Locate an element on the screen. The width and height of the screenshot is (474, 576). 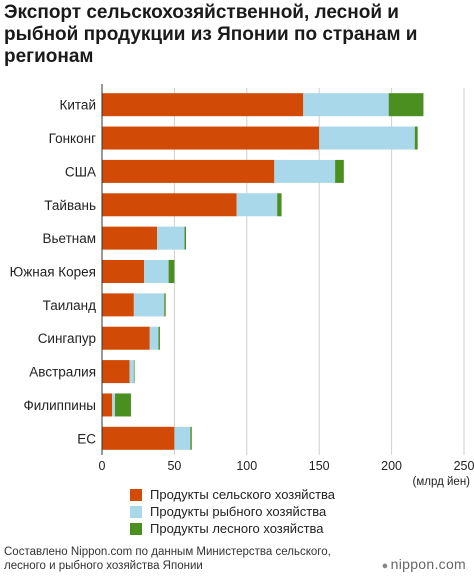
legend-item-forestry: Продукты лесного хозяйства is located at coordinates (232, 528).